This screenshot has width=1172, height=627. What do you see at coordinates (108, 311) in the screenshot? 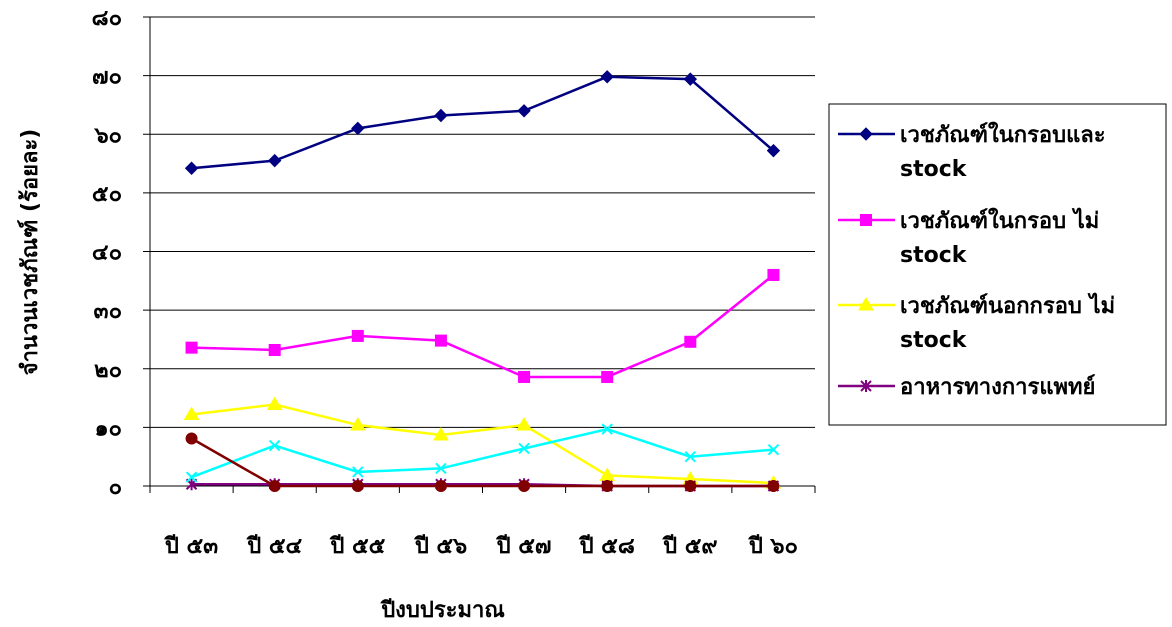
I see `y-tick-label: ๓๐` at bounding box center [108, 311].